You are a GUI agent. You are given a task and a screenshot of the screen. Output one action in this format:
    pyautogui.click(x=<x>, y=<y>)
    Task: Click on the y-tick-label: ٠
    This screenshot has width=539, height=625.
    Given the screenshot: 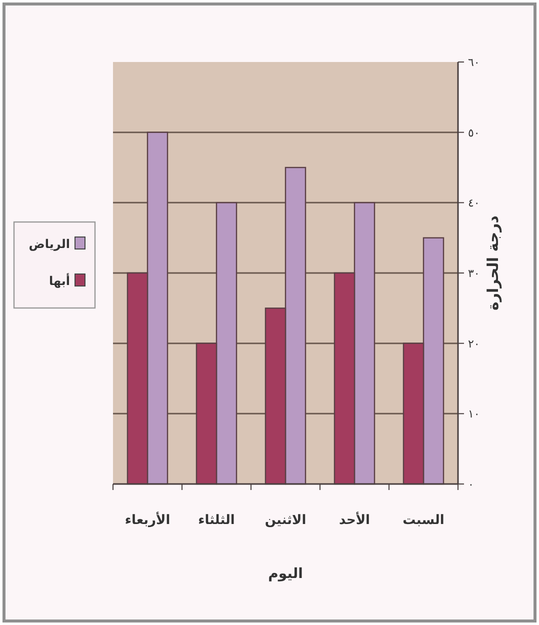 What is the action you would take?
    pyautogui.click(x=471, y=484)
    